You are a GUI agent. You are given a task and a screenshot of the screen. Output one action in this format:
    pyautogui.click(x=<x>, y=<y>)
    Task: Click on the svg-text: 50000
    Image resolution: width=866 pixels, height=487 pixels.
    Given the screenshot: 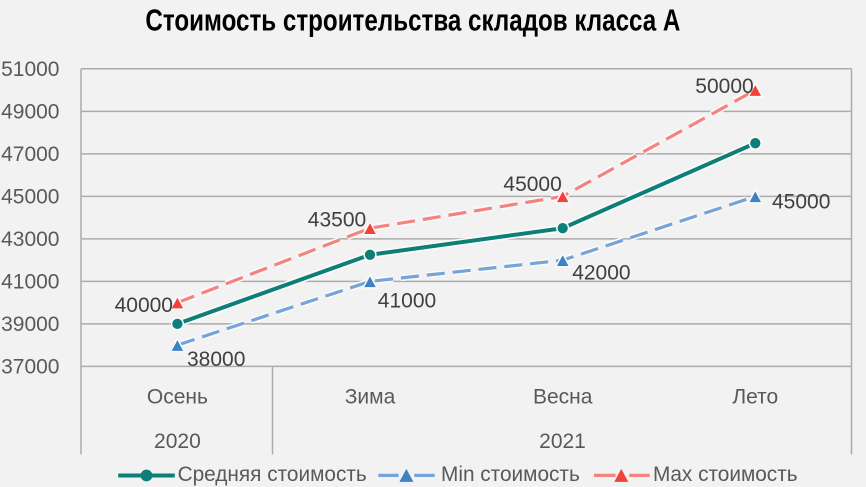 What is the action you would take?
    pyautogui.click(x=724, y=86)
    